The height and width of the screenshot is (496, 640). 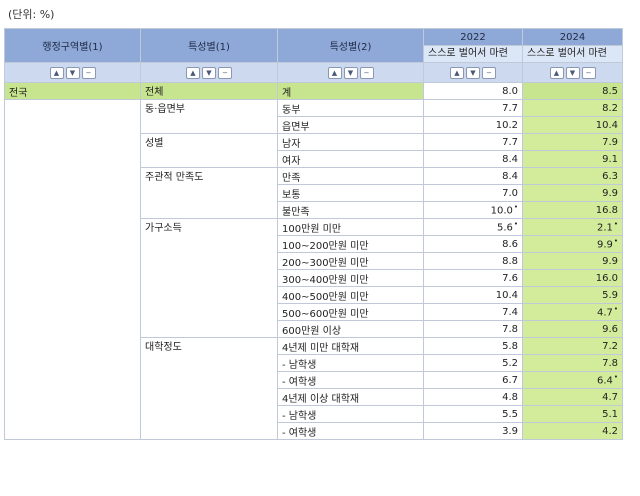 I want to click on value-2024: 7.9, so click(x=610, y=142).